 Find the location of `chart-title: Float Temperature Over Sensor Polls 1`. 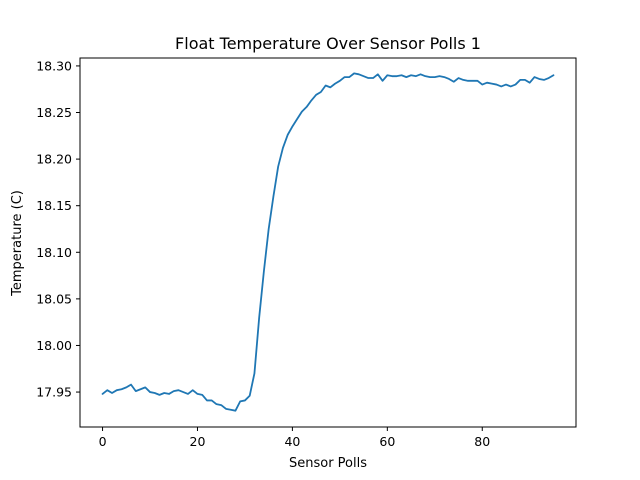

chart-title: Float Temperature Over Sensor Polls 1 is located at coordinates (328, 43).